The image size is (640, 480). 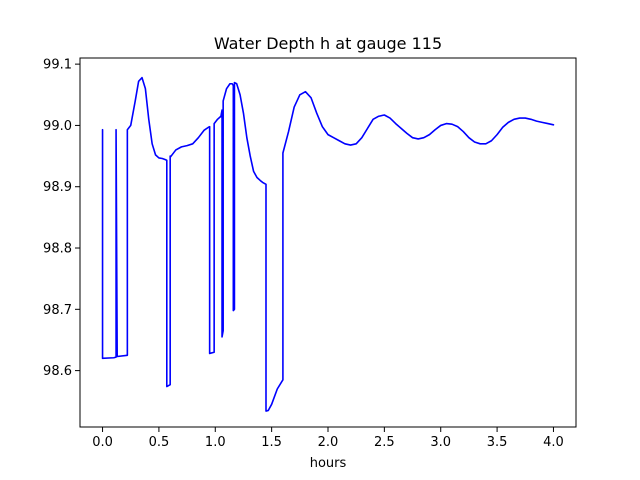 I want to click on x-axis-title: hours, so click(x=328, y=463).